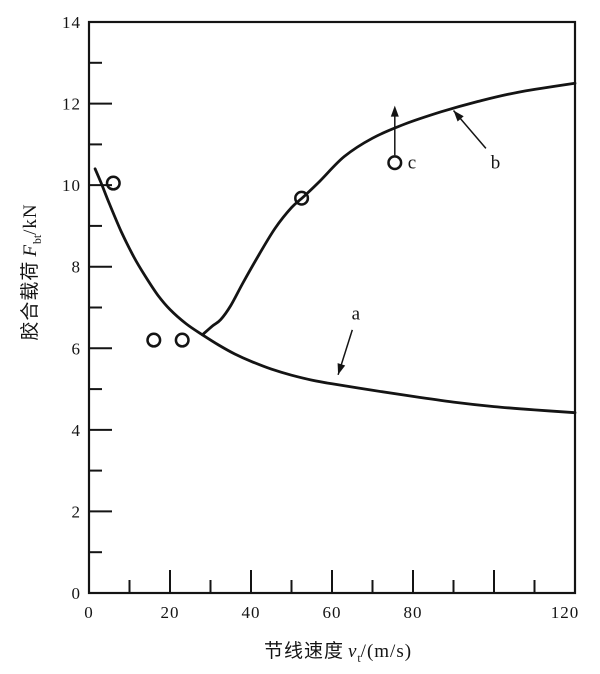 This screenshot has width=600, height=674. What do you see at coordinates (354, 653) in the screenshot?
I see `x-axis-symbol: vt` at bounding box center [354, 653].